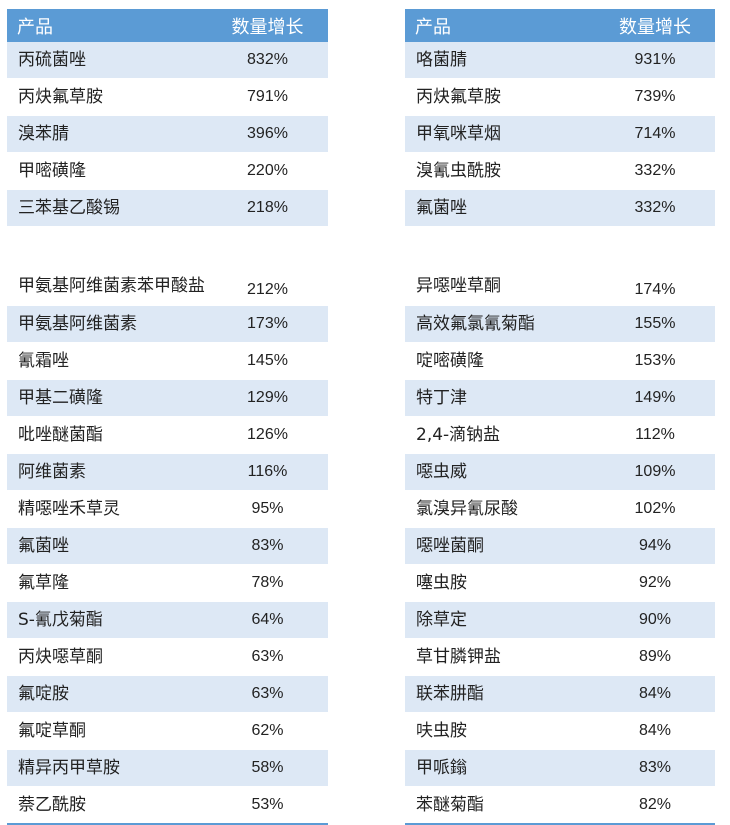 The width and height of the screenshot is (730, 825). Describe the element at coordinates (107, 398) in the screenshot. I see `product-name: 甲基二磺隆` at that location.